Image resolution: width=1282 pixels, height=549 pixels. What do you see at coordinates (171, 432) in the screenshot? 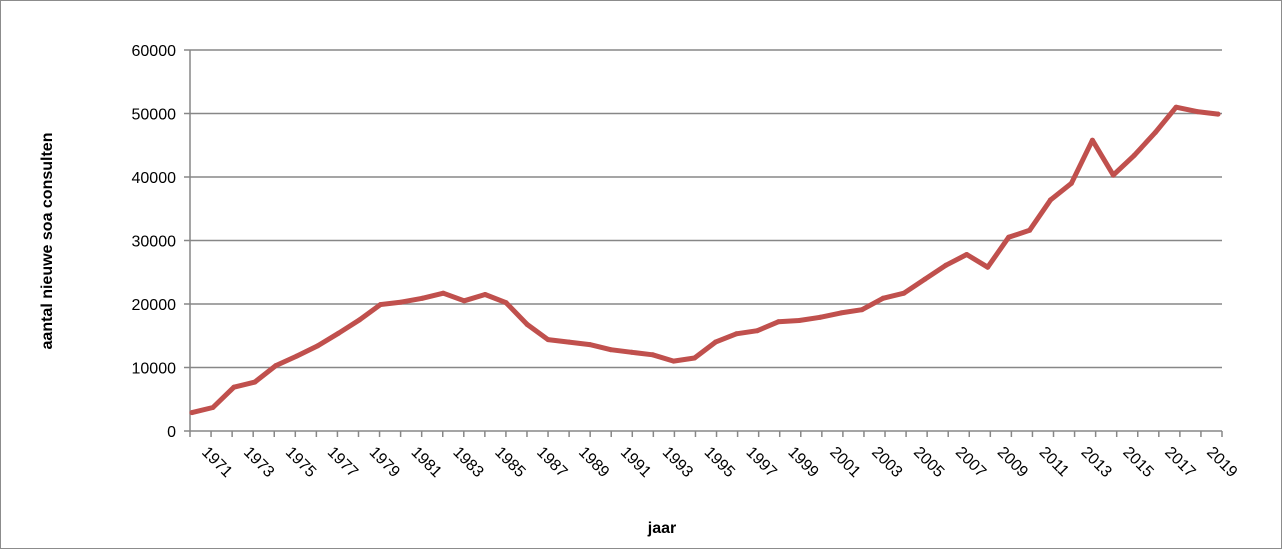
I see `y-tick-label: 0` at bounding box center [171, 432].